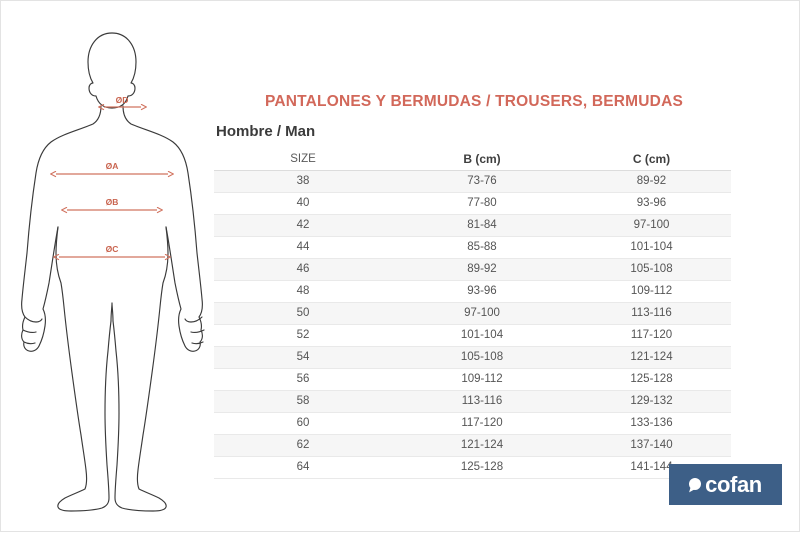 The width and height of the screenshot is (800, 533). I want to click on measure-arrow-waist: ØB, so click(112, 203).